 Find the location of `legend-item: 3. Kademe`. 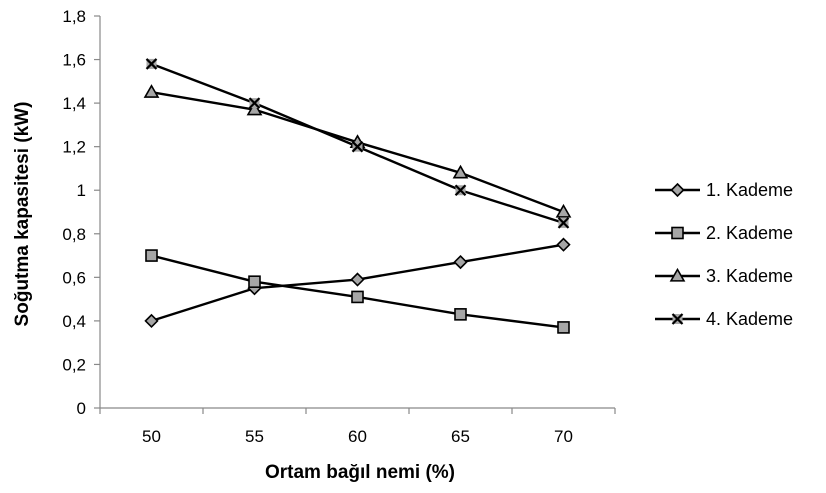

legend-item: 3. Kademe is located at coordinates (724, 276).